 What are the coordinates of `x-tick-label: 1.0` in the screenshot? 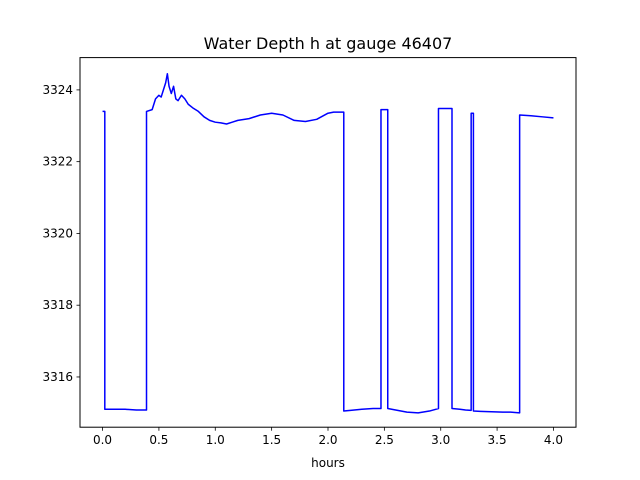 It's located at (215, 440).